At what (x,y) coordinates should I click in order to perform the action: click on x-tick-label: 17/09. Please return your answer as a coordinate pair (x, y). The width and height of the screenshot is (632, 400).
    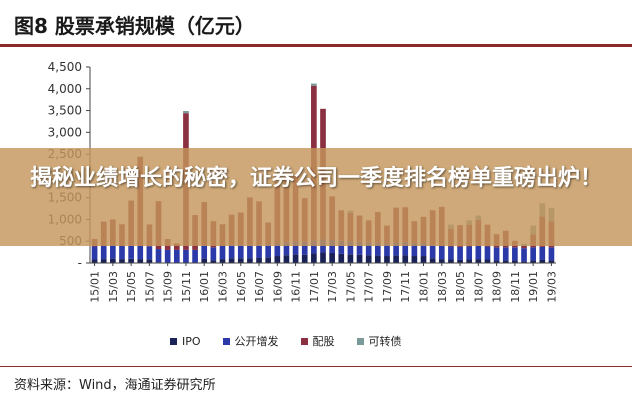
    Looking at the image, I should click on (387, 287).